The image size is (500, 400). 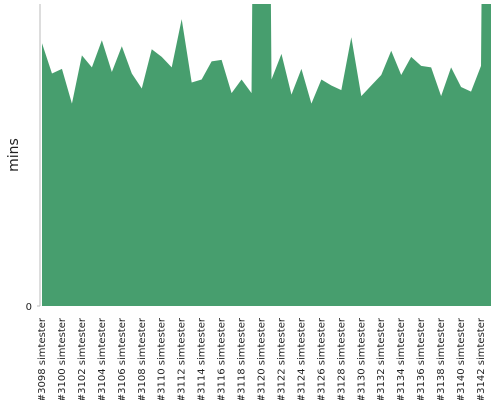 What do you see at coordinates (262, 358) in the screenshot?
I see `x-tick-label: #3120 simtester` at bounding box center [262, 358].